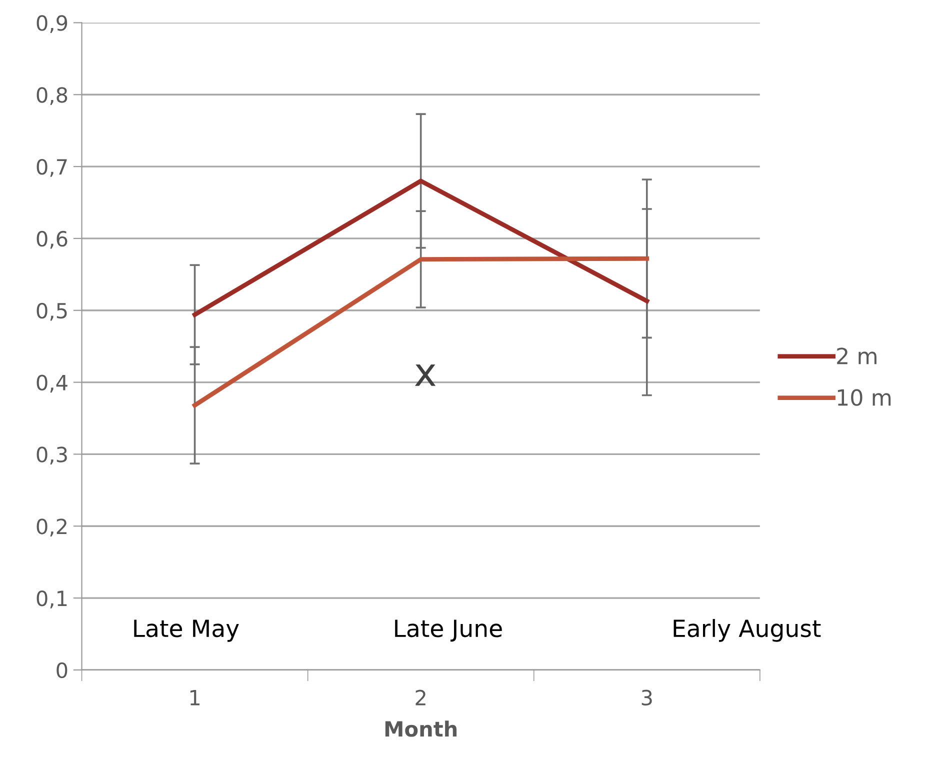 The height and width of the screenshot is (757, 929). Describe the element at coordinates (51, 527) in the screenshot. I see `y-tick-label: 0,2` at that location.